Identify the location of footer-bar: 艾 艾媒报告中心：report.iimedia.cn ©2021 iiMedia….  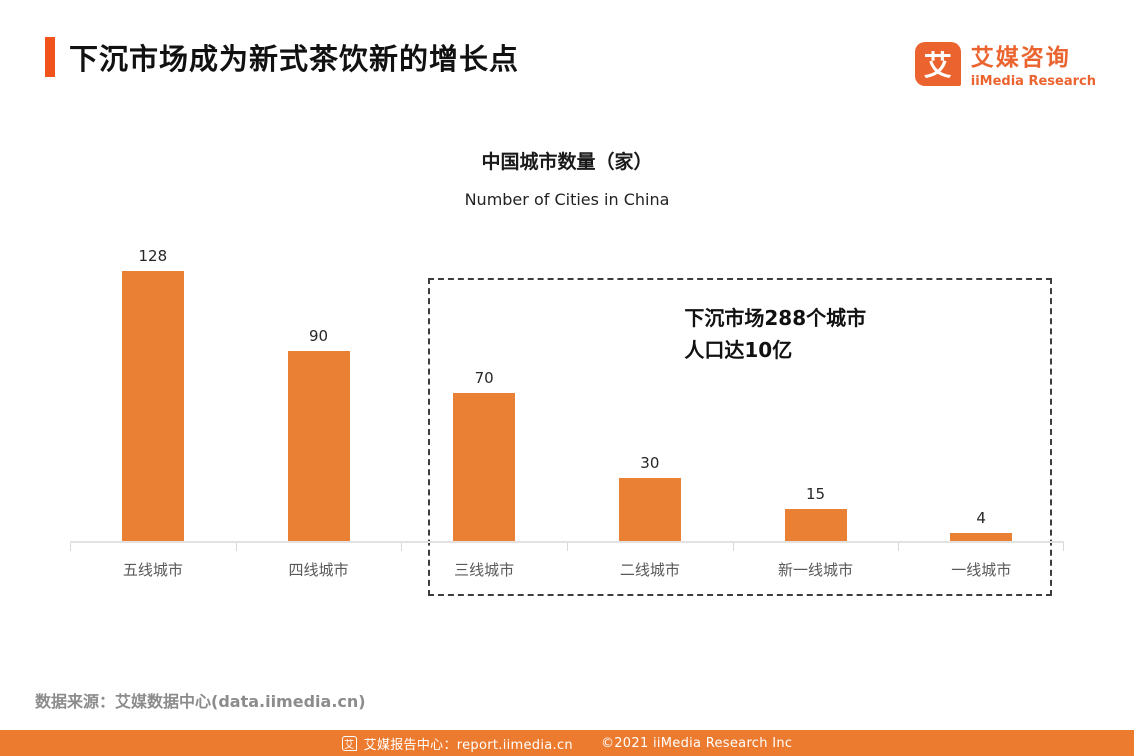
(567, 743).